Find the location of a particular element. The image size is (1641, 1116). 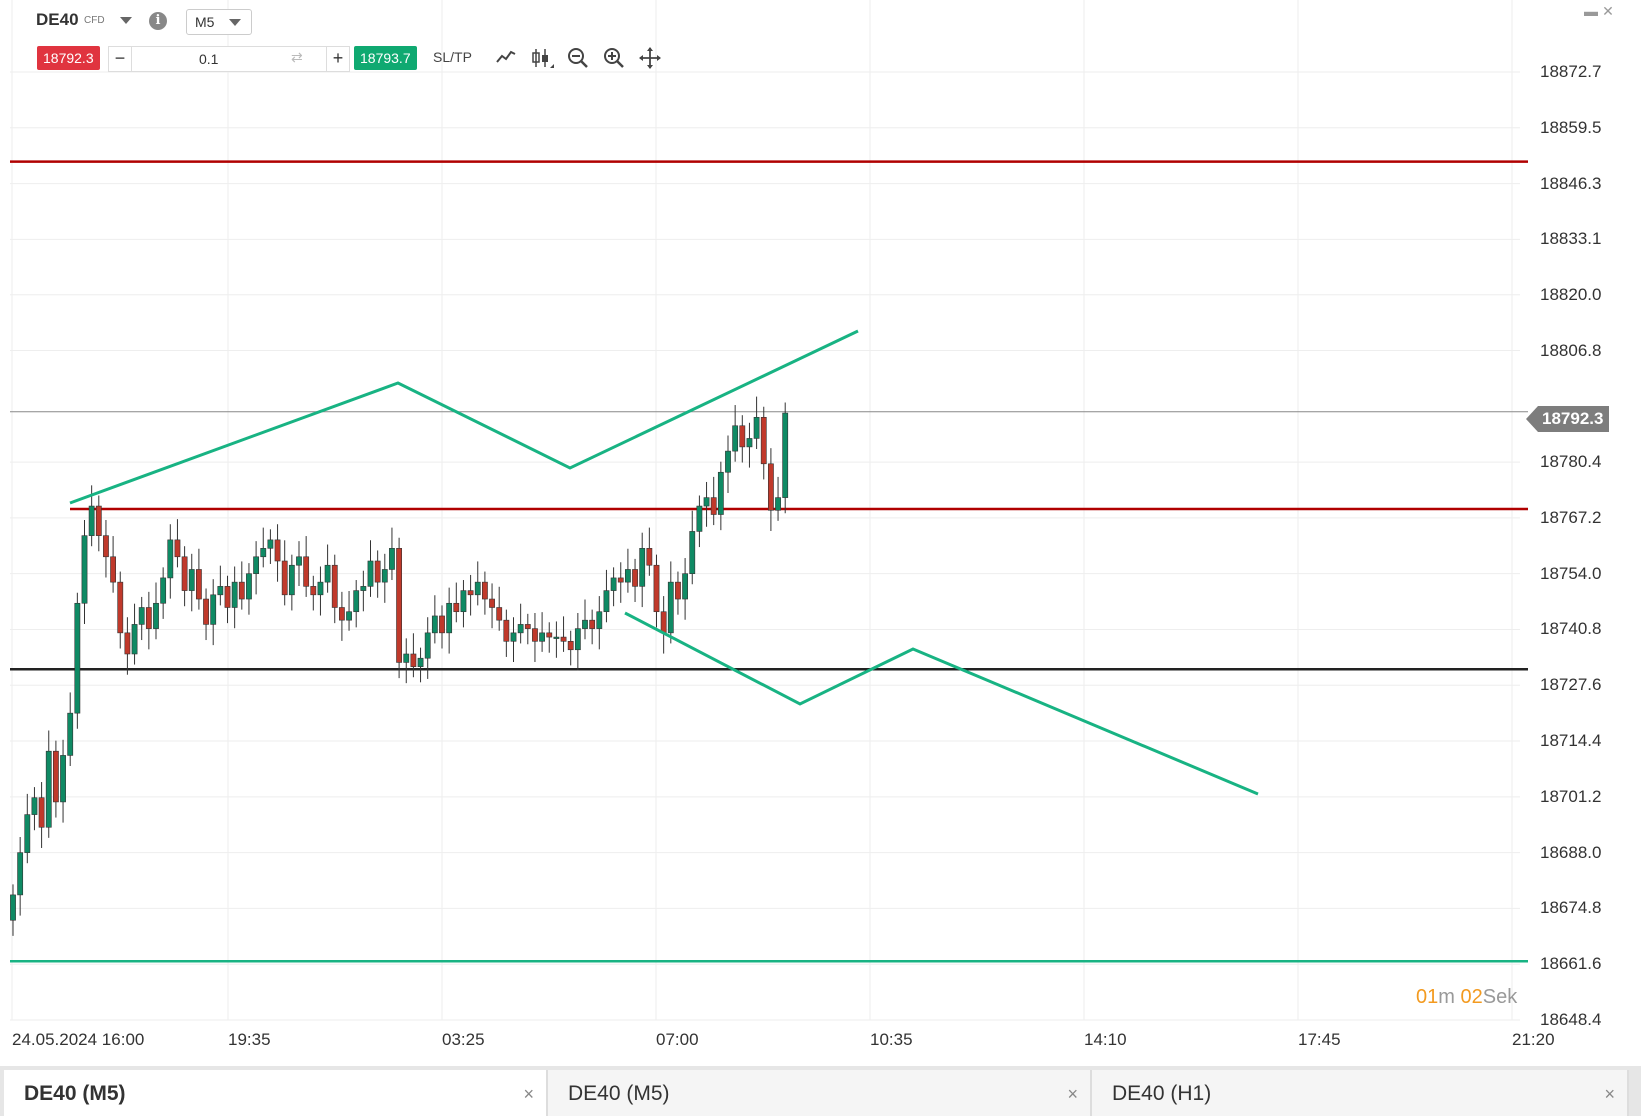

price-axis-label: 18846.3 is located at coordinates (1571, 183).